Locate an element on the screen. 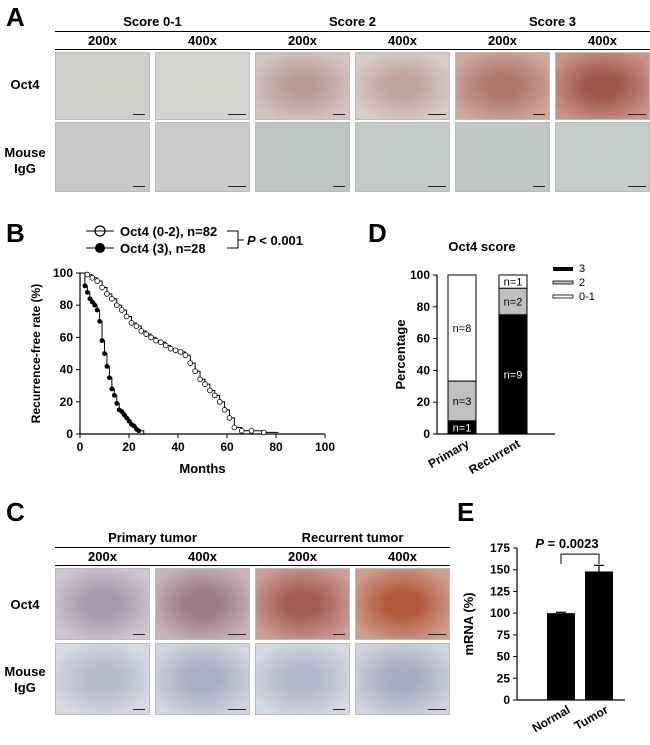  e-significance-bracket is located at coordinates (580, 559).